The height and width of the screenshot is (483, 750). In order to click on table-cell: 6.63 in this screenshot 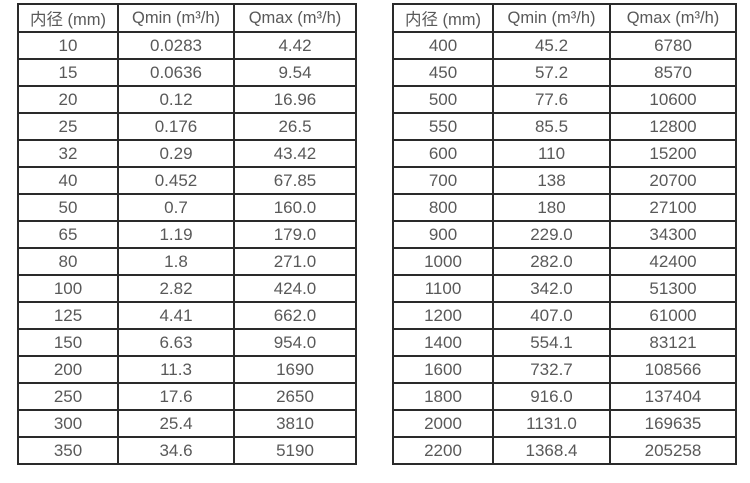, I will do `click(176, 342)`.